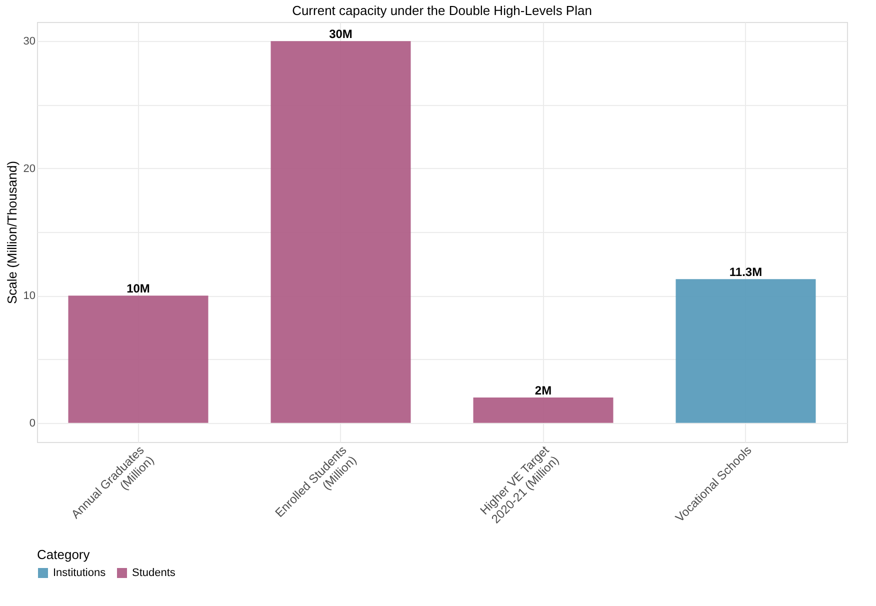  What do you see at coordinates (543, 390) in the screenshot?
I see `data-label: 2M` at bounding box center [543, 390].